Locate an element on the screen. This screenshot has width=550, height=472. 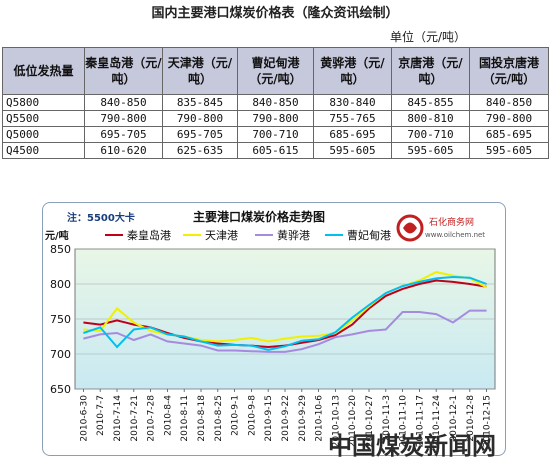
x-tick-label: 2010-7-14 is located at coordinates (118, 418).